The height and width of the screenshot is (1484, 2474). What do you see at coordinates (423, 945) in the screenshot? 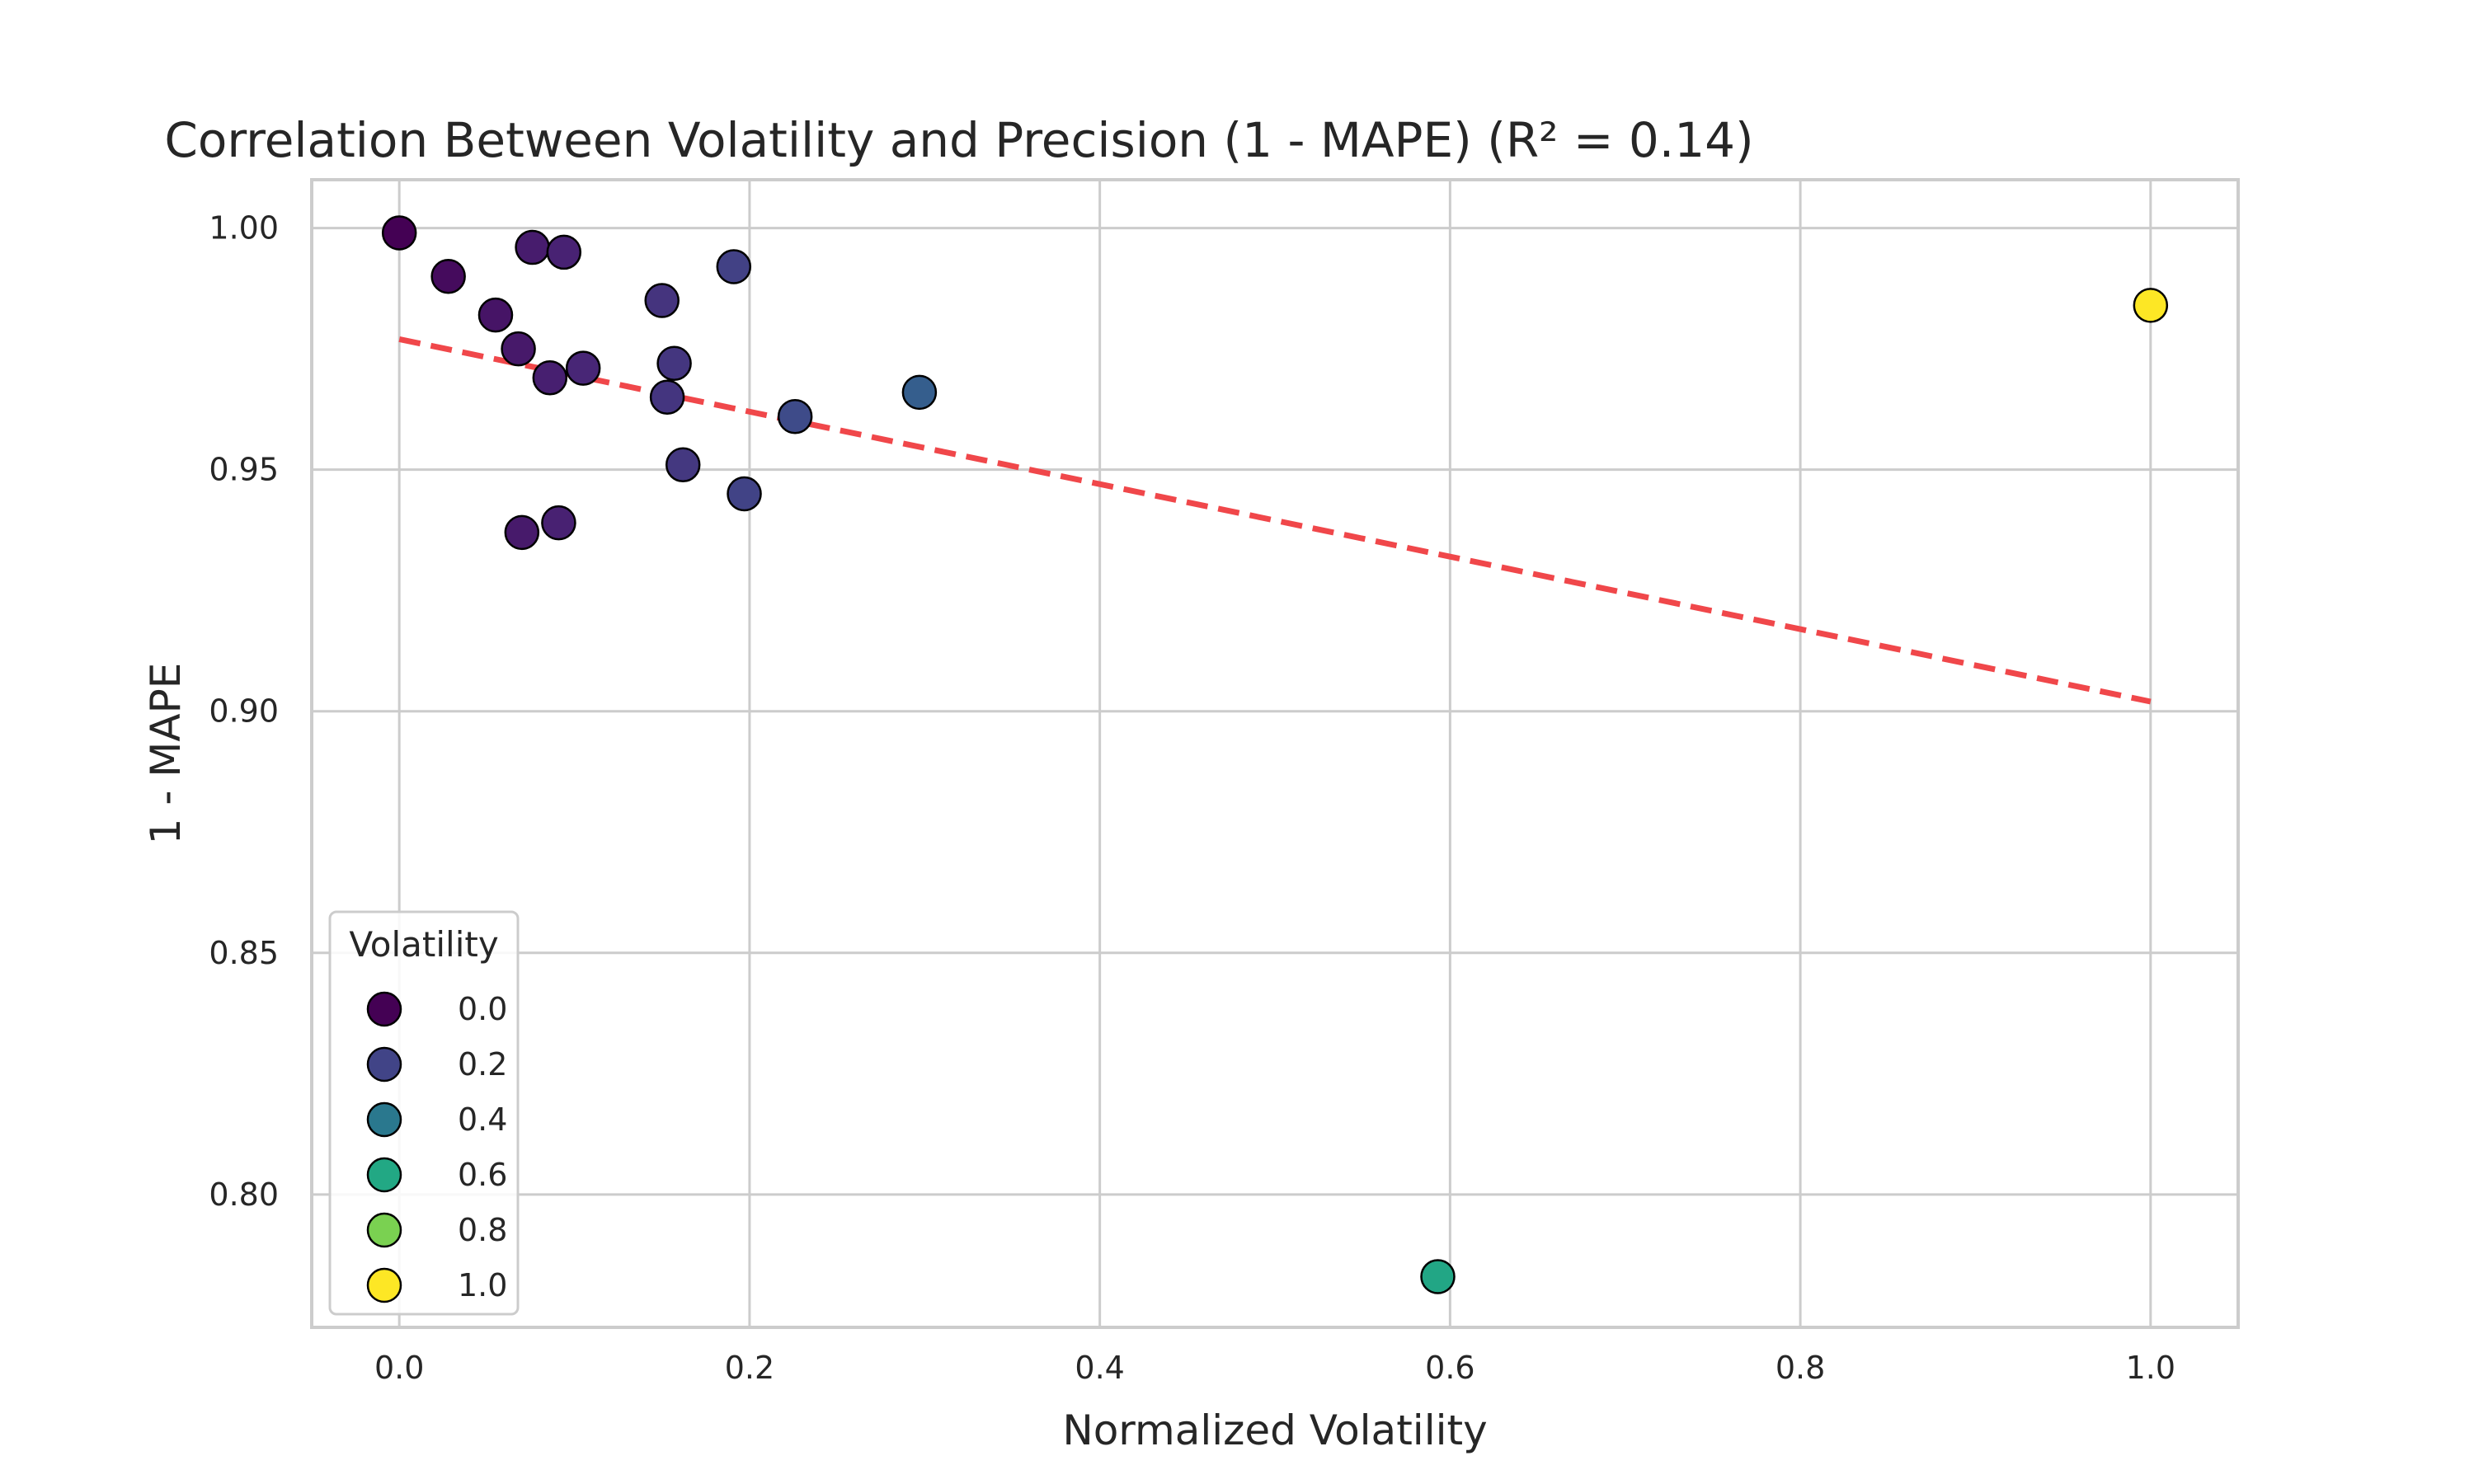
I see `legend-title: Volatility` at bounding box center [423, 945].